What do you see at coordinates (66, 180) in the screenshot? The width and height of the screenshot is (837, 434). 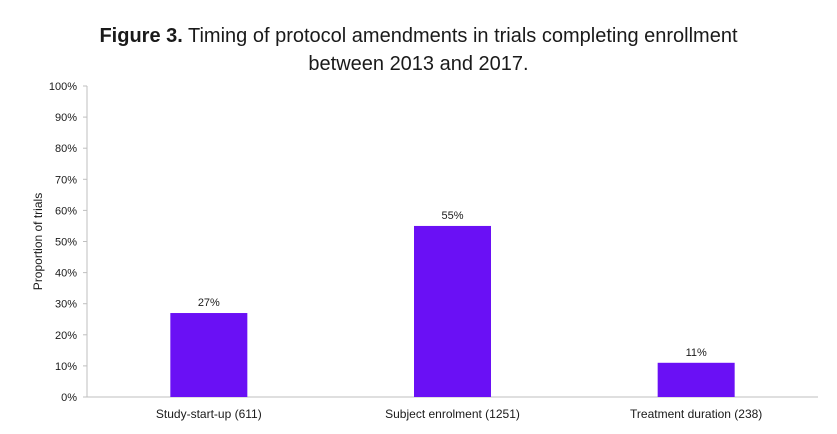 I see `y-tick-label: 70%` at bounding box center [66, 180].